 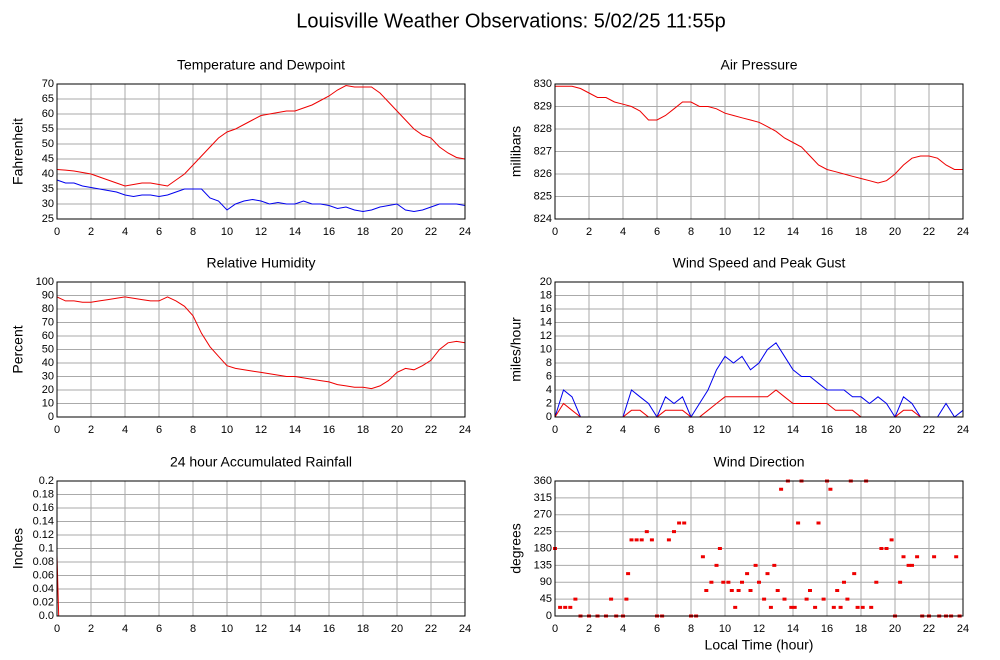 What do you see at coordinates (45, 282) in the screenshot?
I see `y-tick-label: 100` at bounding box center [45, 282].